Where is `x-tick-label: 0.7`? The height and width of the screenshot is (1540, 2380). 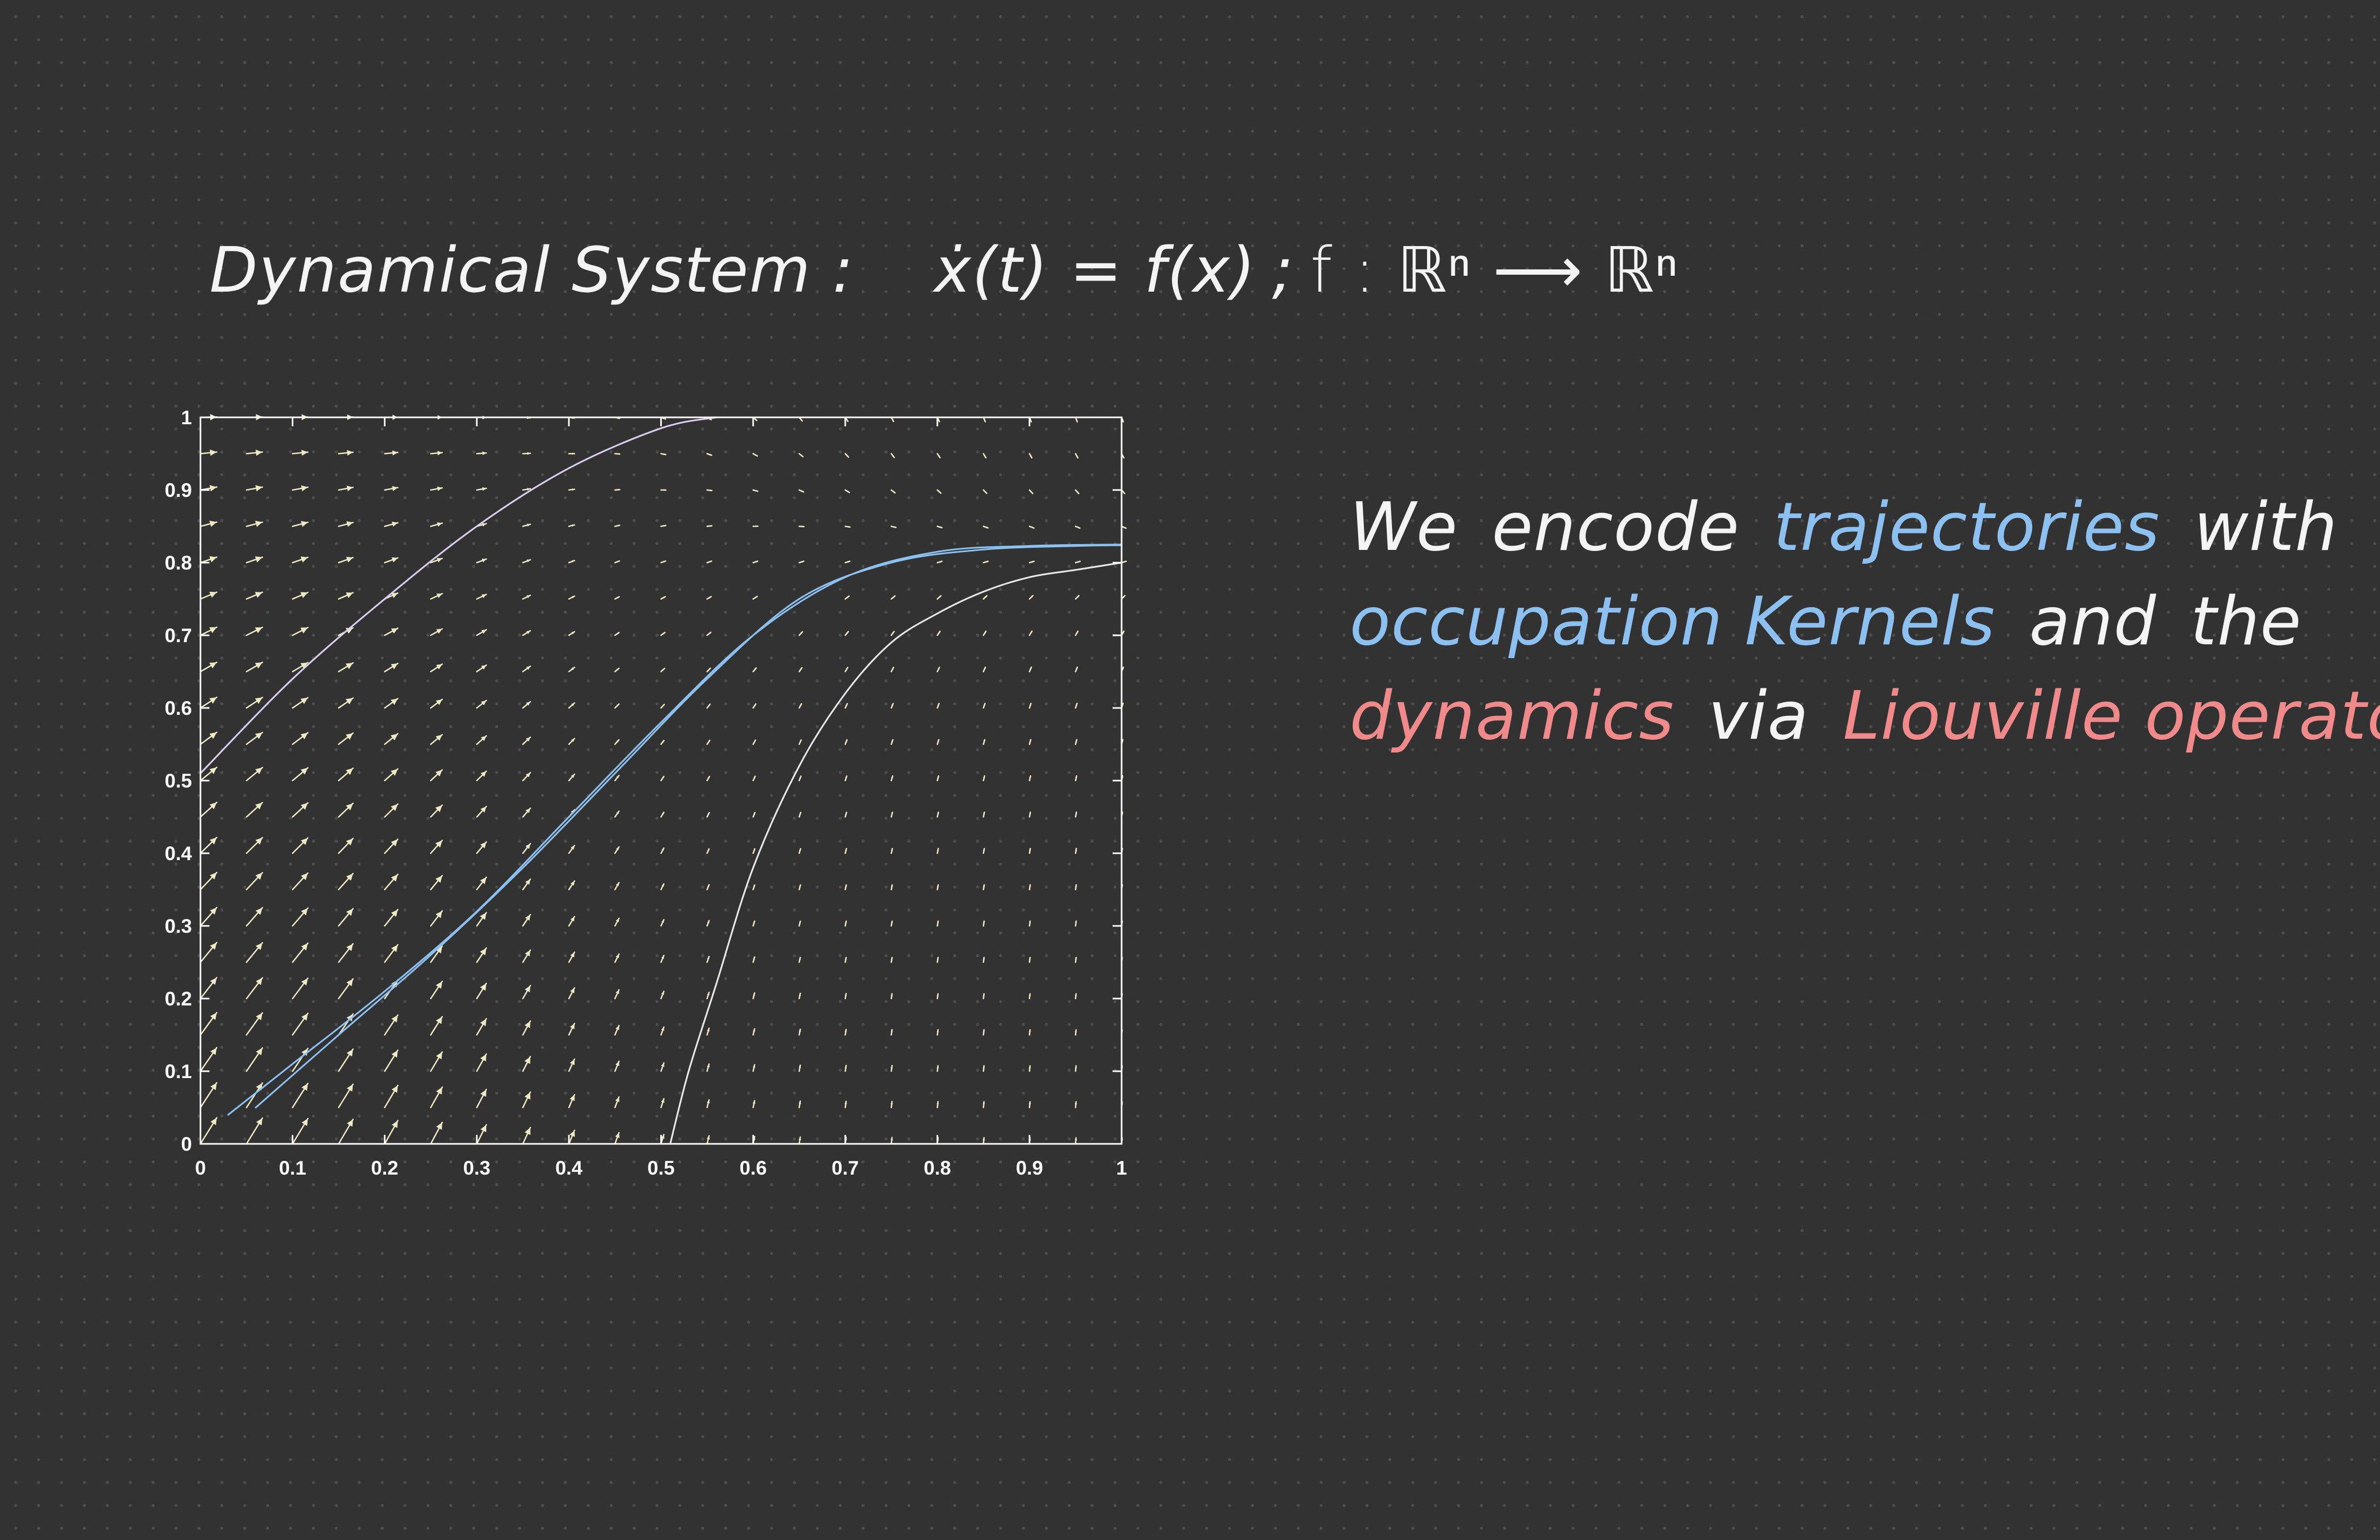 x-tick-label: 0.7 is located at coordinates (845, 1168).